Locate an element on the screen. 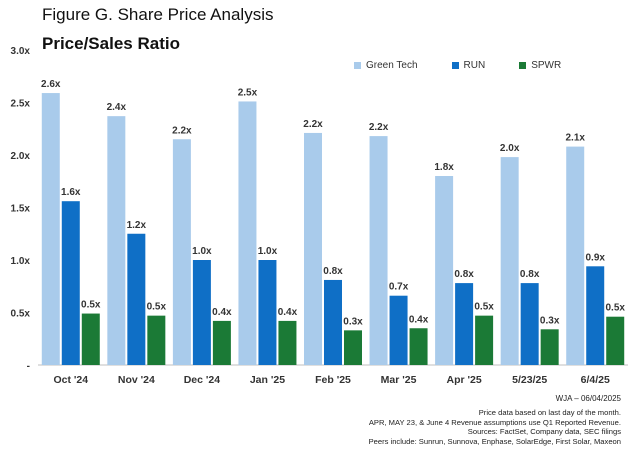 Image resolution: width=633 pixels, height=453 pixels. attribution: WJA – 06/04/2025 is located at coordinates (588, 398).